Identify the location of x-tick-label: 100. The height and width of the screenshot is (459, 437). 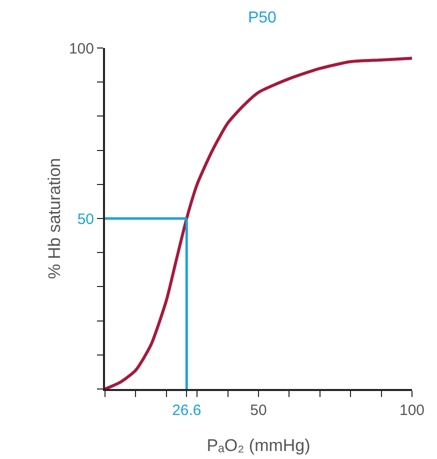
(412, 410).